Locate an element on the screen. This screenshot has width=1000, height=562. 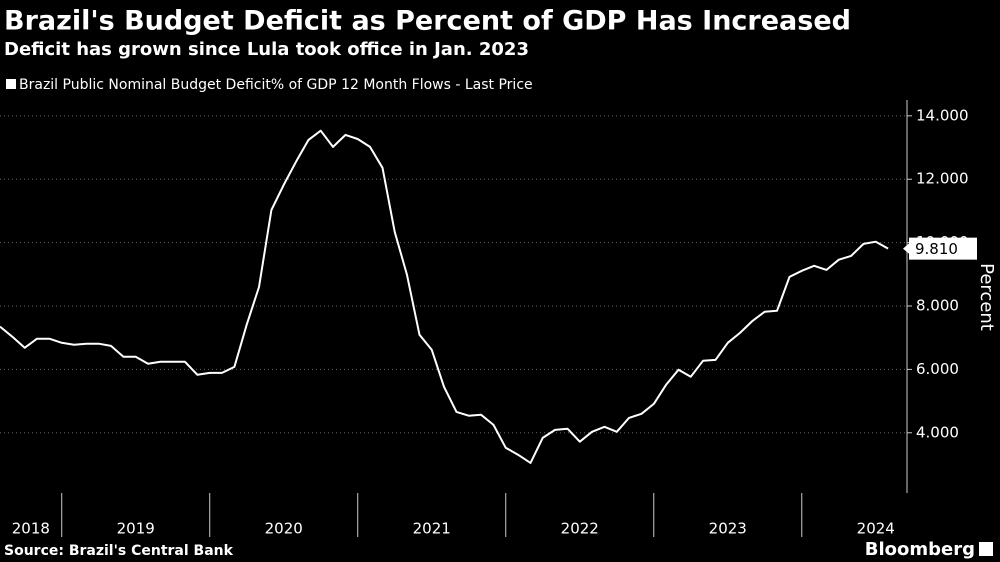
source: Source: Brazil's Central Bank is located at coordinates (119, 551).